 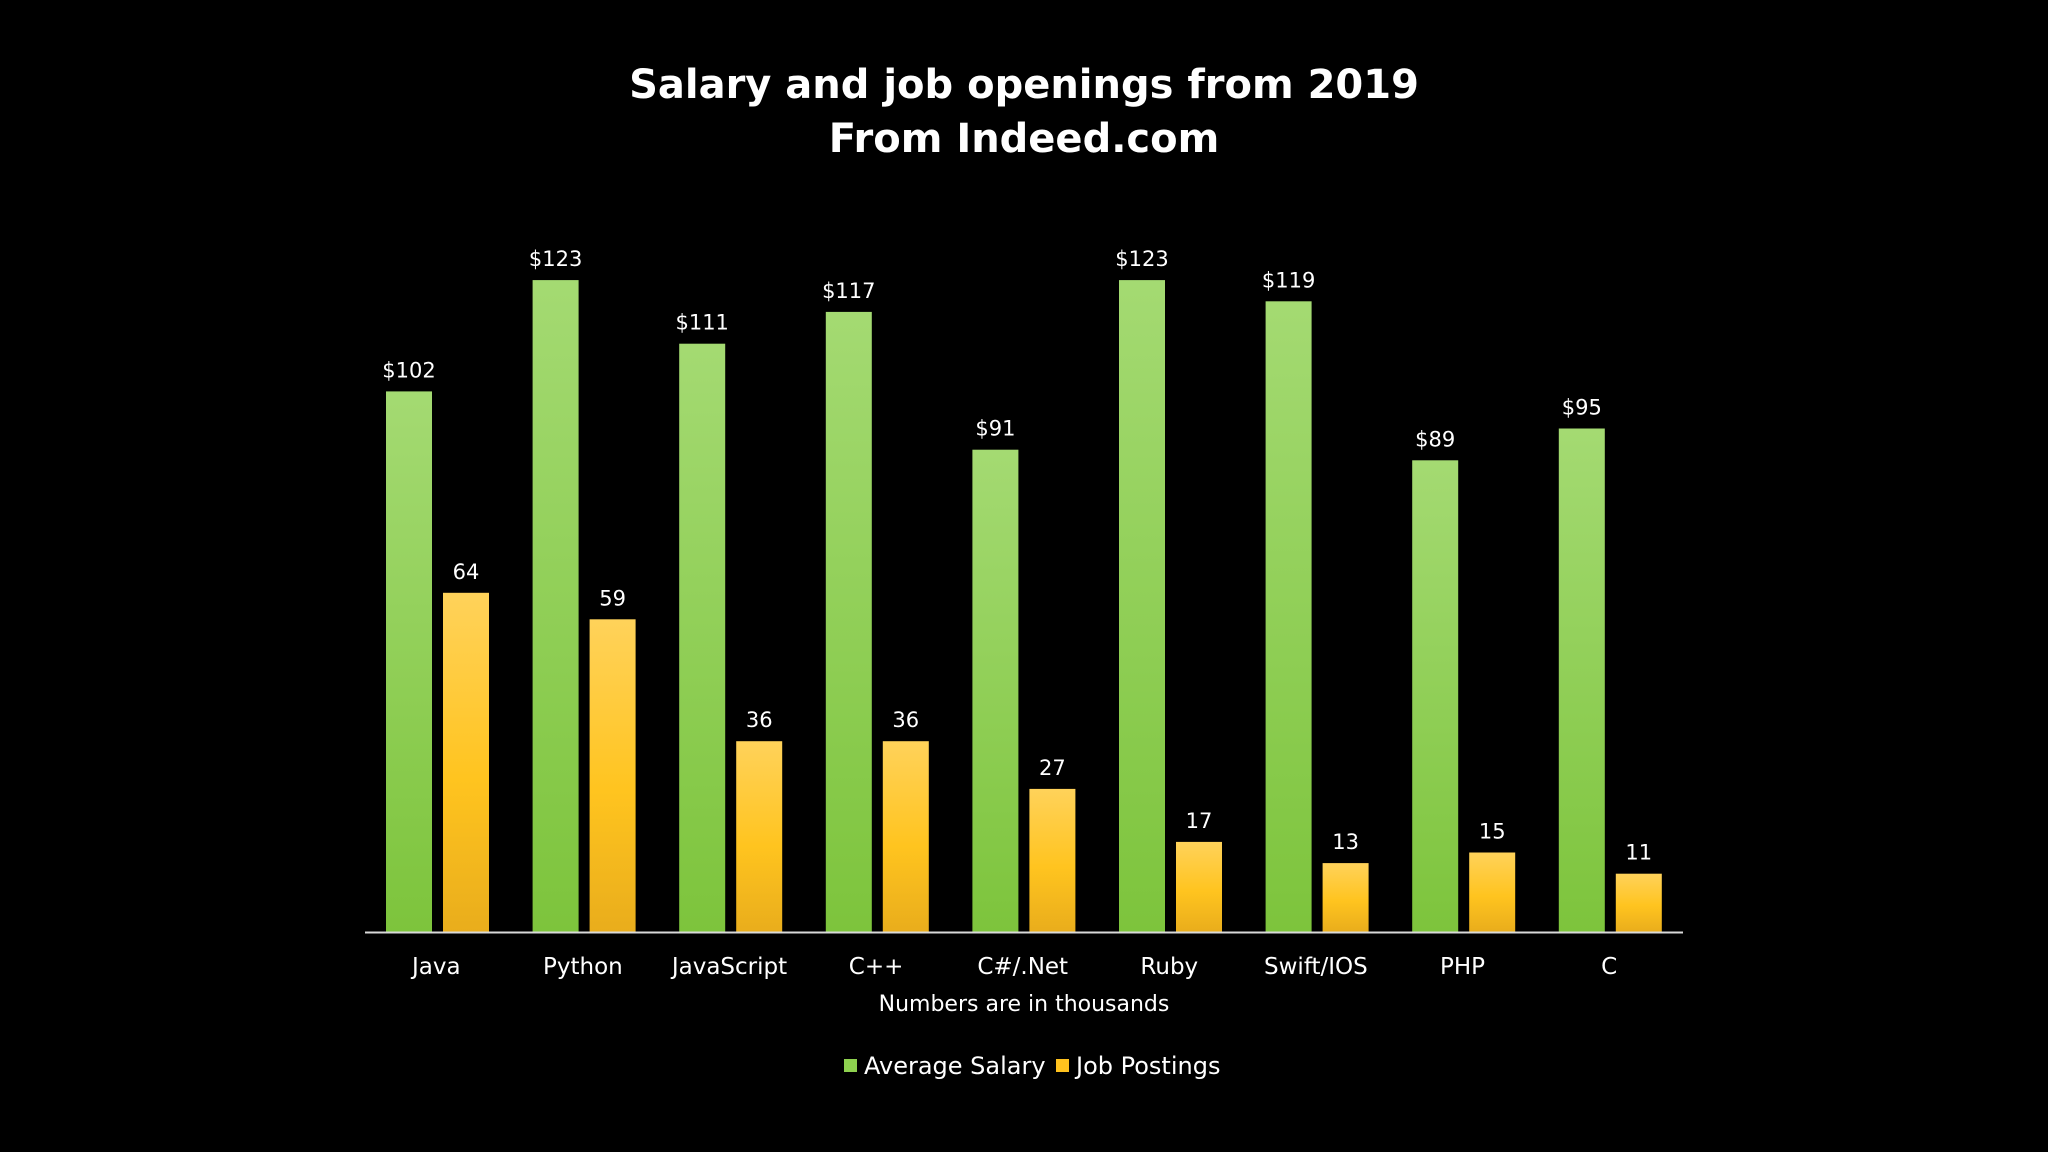 I want to click on legend: Average Salary Job Postings, so click(x=1032, y=1066).